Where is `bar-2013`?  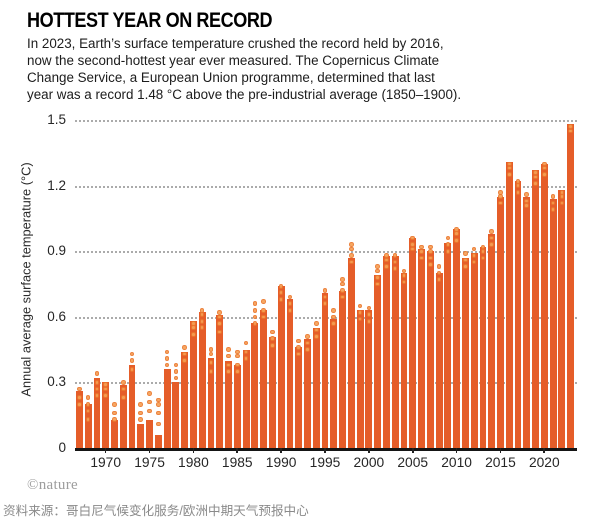 bar-2013 is located at coordinates (483, 347).